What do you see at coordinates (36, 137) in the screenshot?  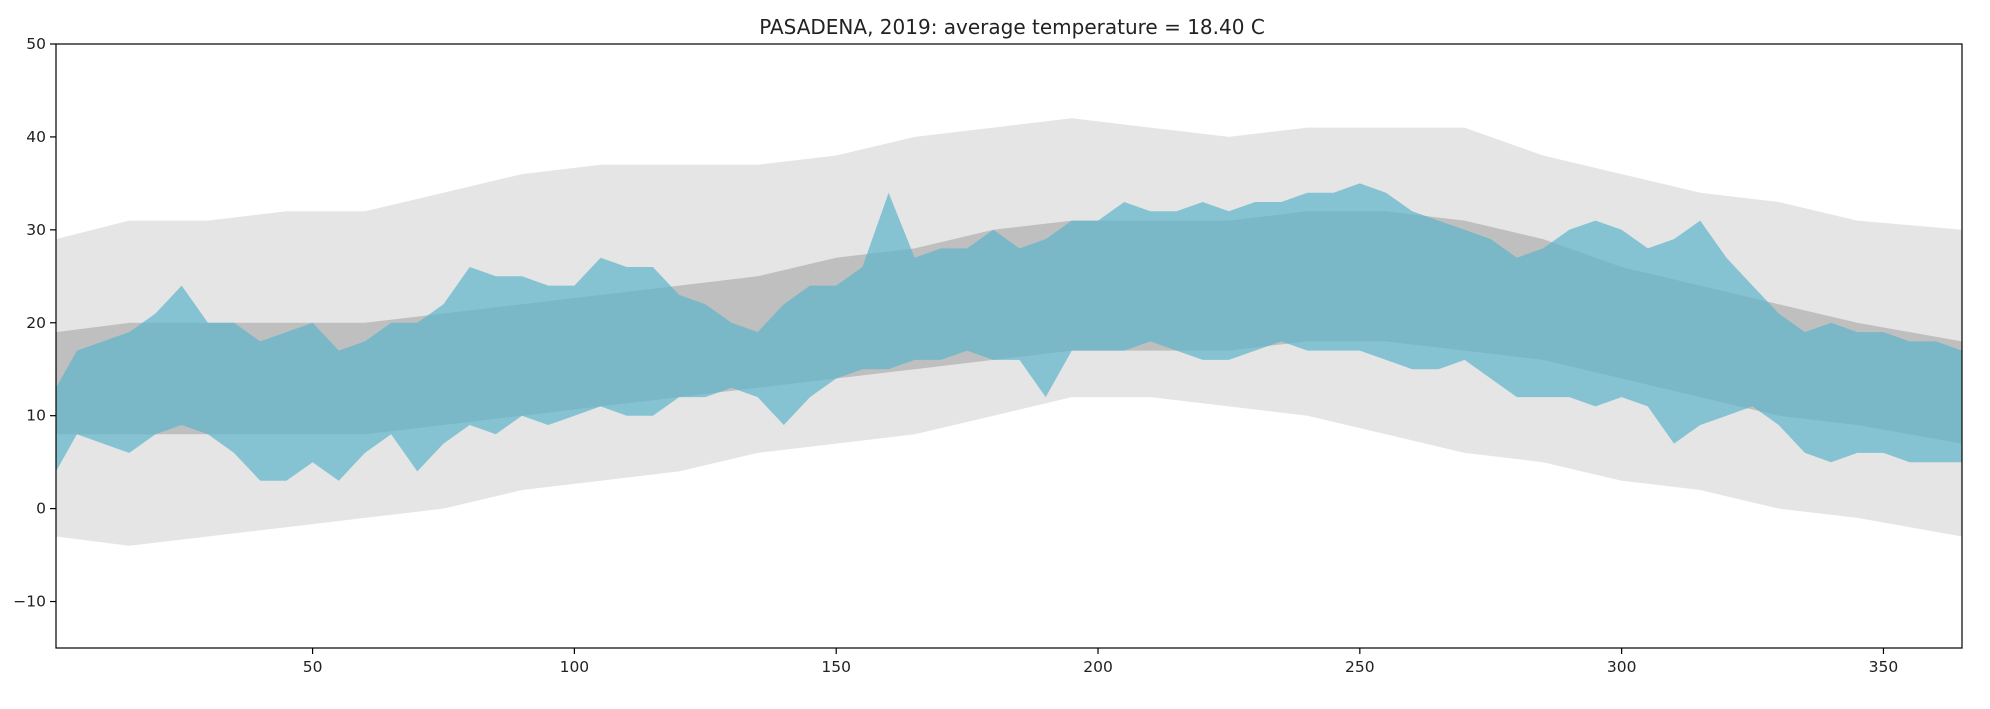 I see `y-tick-label: 40` at bounding box center [36, 137].